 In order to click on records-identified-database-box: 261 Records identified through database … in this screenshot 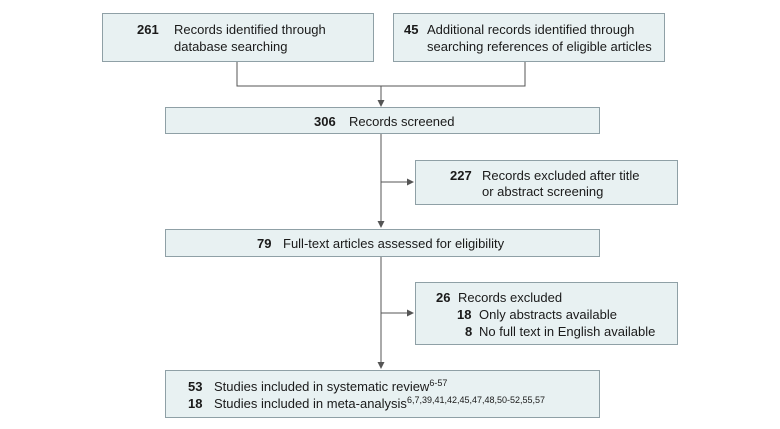, I will do `click(238, 37)`.